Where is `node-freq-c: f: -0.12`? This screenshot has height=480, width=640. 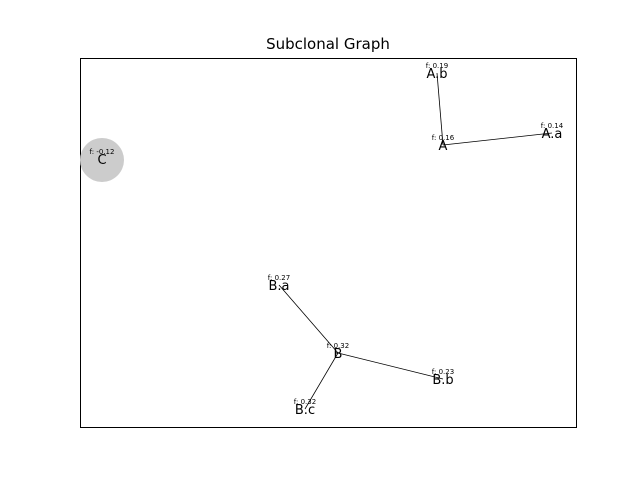 node-freq-c: f: -0.12 is located at coordinates (102, 152).